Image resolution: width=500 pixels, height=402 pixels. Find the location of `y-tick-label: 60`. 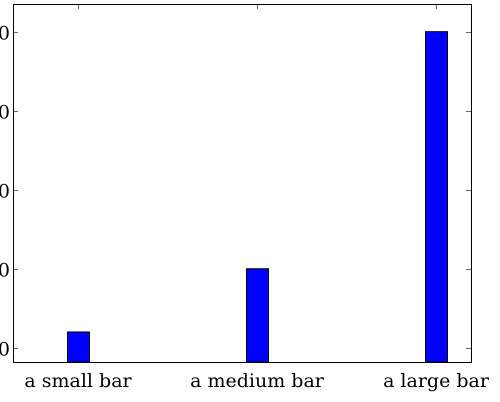

y-tick-label: 60 is located at coordinates (5, 192).